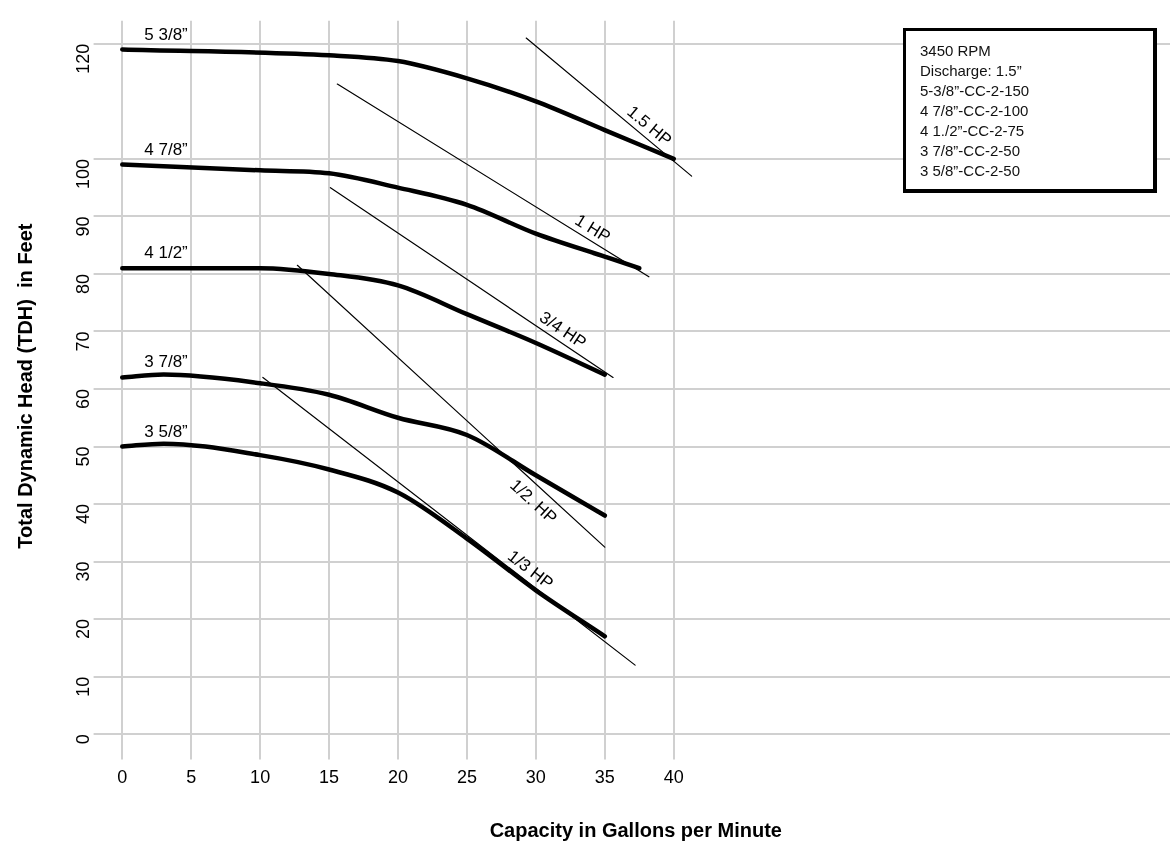 The image size is (1170, 857). What do you see at coordinates (82, 571) in the screenshot?
I see `y-tick-label: 30` at bounding box center [82, 571].